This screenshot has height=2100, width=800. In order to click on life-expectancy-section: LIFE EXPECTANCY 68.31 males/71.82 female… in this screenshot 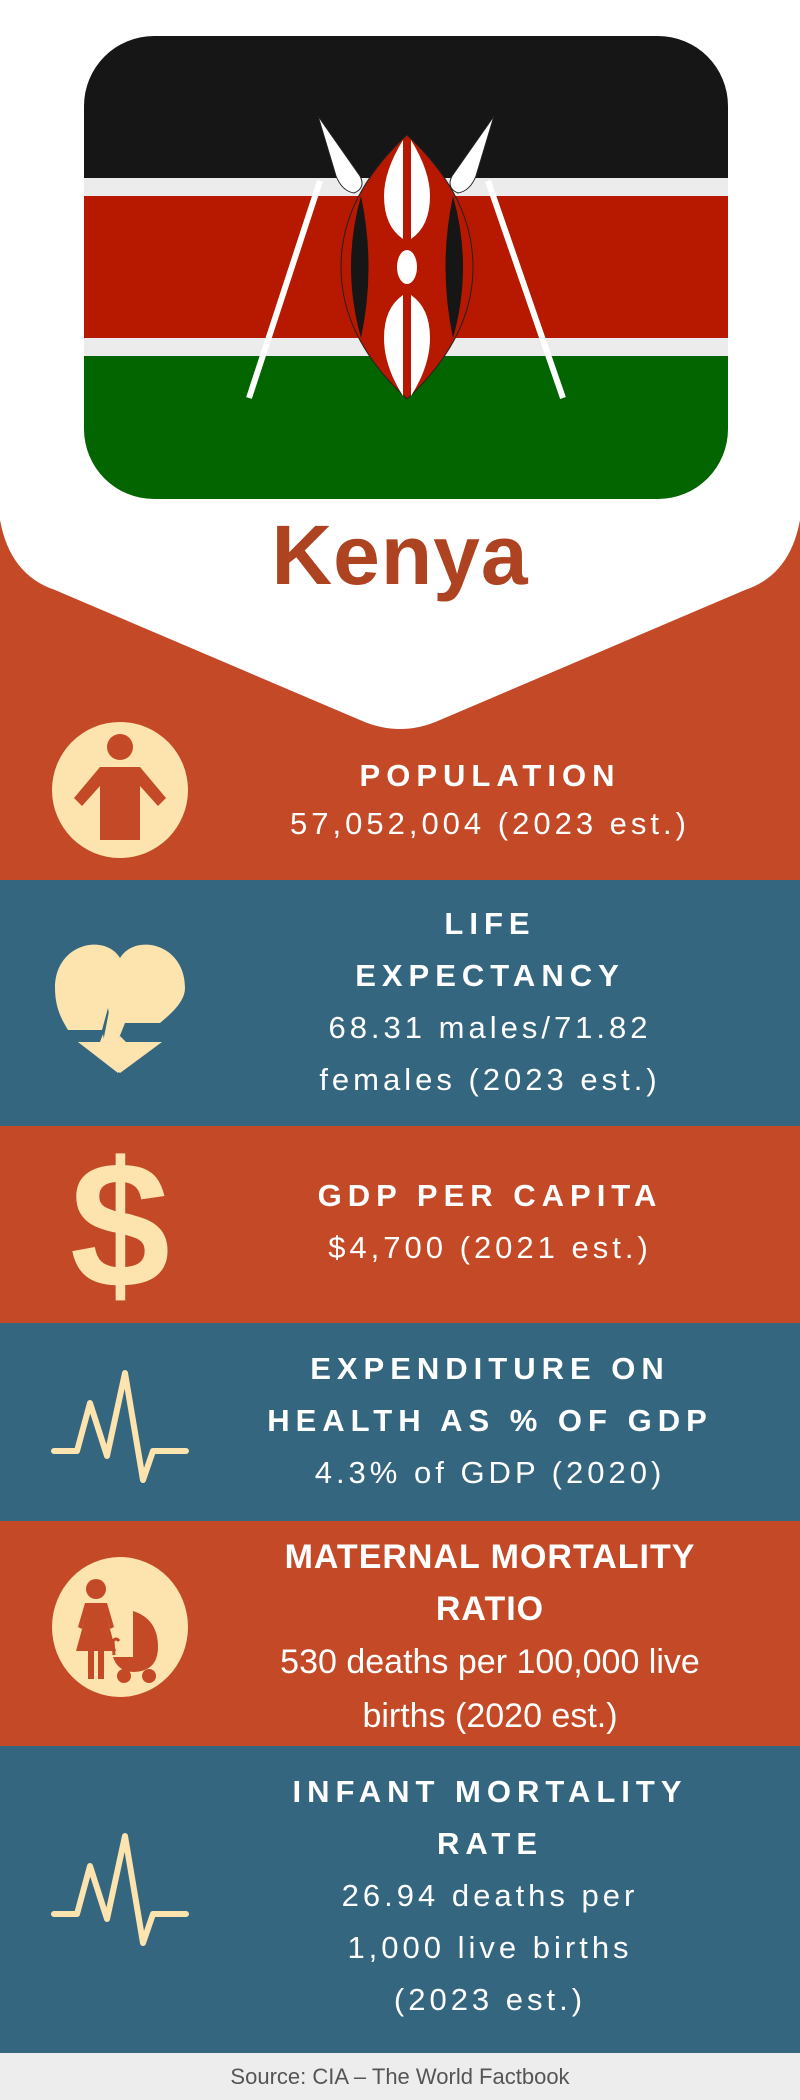, I will do `click(400, 1003)`.